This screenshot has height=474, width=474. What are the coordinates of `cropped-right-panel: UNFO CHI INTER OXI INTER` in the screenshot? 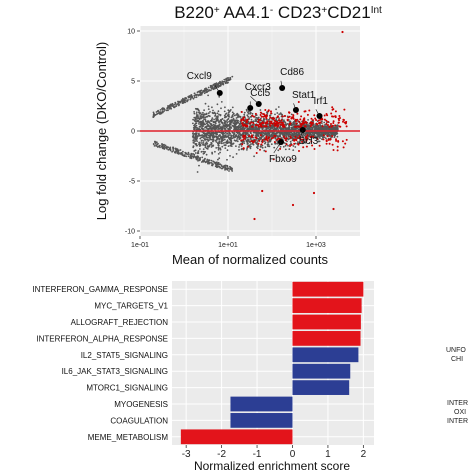 It's located at (457, 386).